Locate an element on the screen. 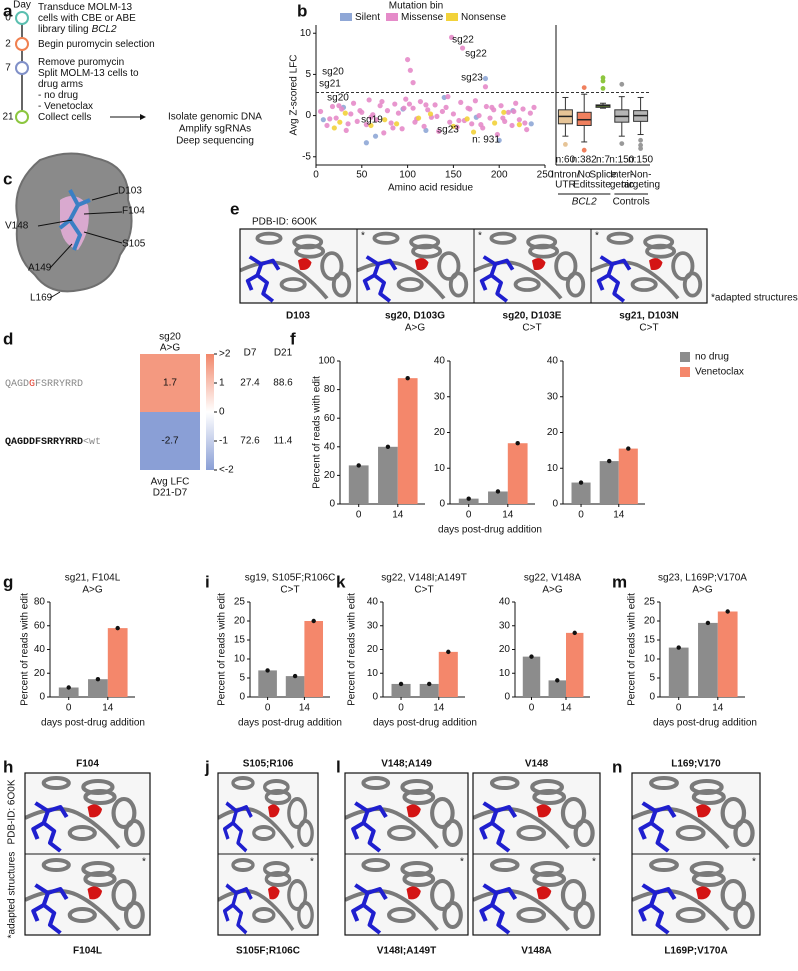 The image size is (798, 971). residue-label: V148 is located at coordinates (17, 226).